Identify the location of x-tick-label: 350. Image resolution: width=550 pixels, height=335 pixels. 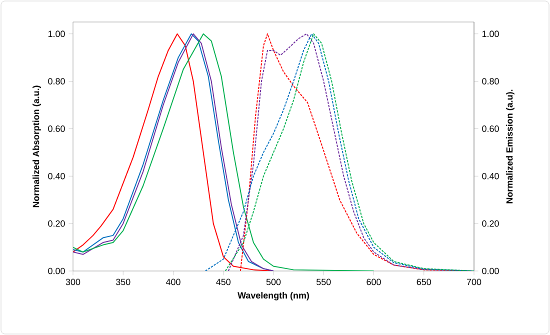
(123, 282).